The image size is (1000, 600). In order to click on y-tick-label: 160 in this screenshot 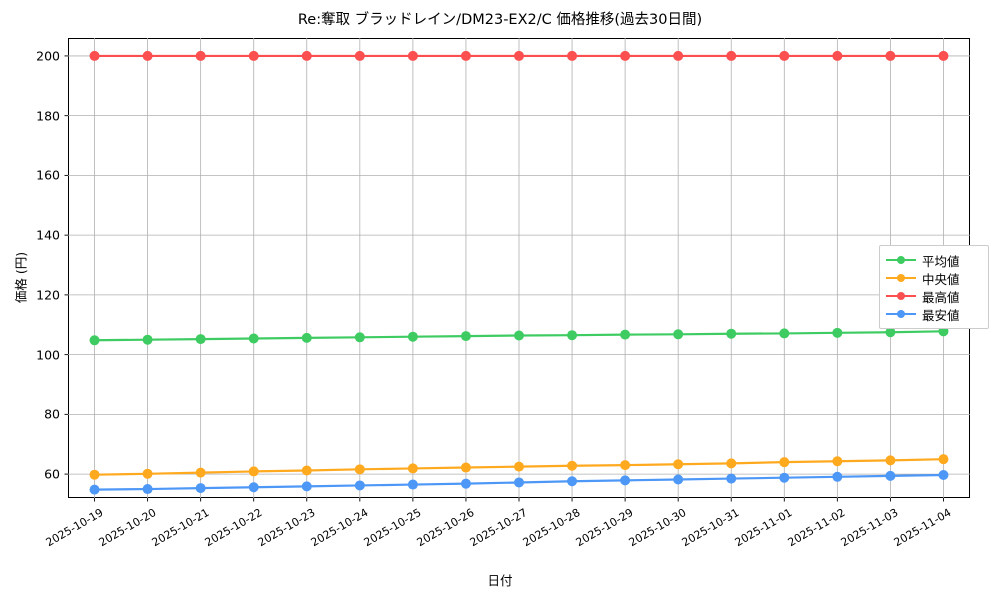, I will do `click(48, 175)`.